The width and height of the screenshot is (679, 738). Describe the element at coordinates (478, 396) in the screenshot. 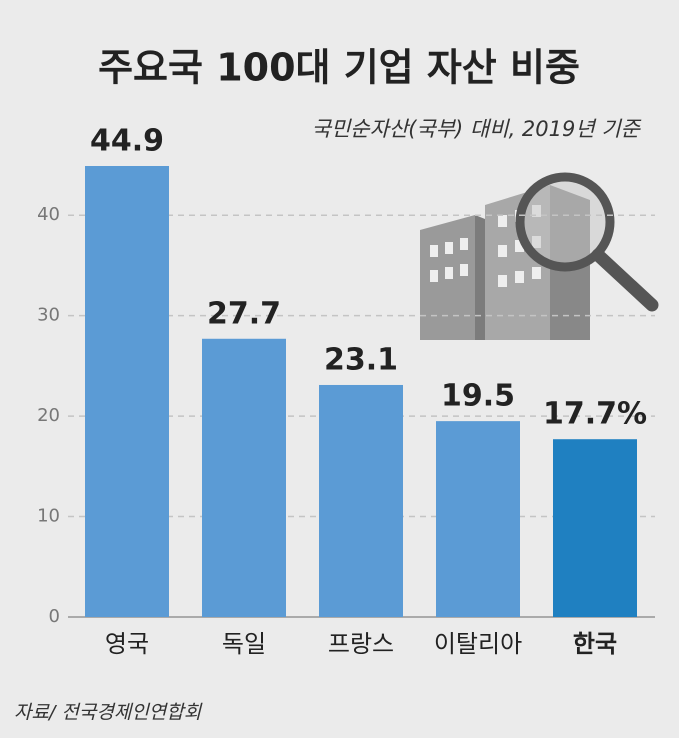

I see `value-label: 19.5` at that location.